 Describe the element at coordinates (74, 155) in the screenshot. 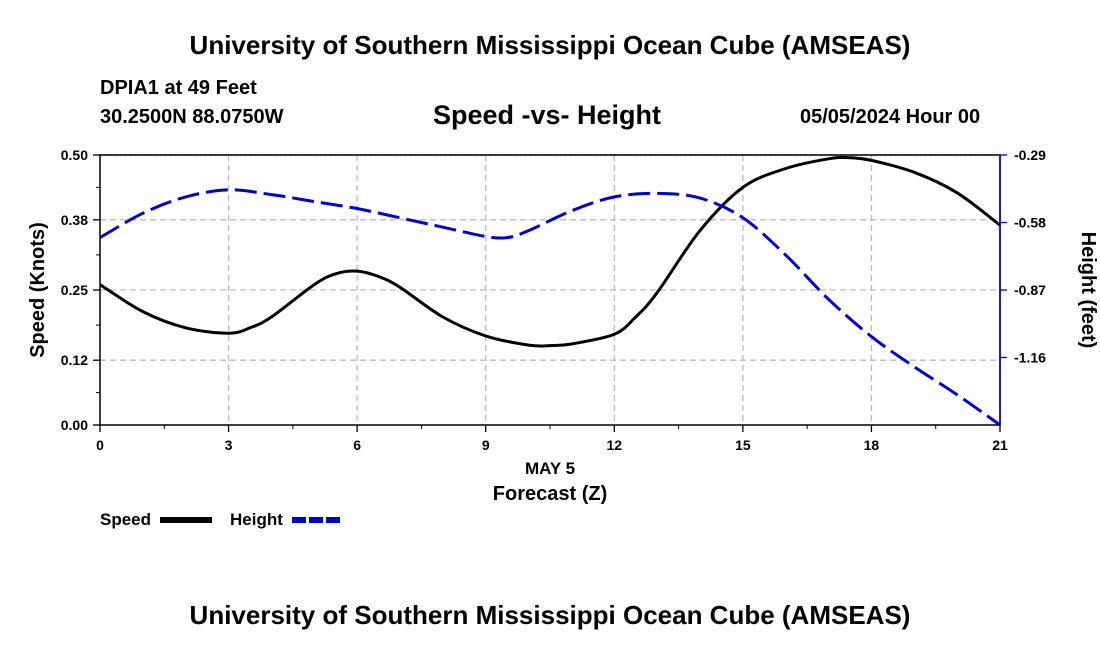

I see `y-tick-label: 0.50` at that location.